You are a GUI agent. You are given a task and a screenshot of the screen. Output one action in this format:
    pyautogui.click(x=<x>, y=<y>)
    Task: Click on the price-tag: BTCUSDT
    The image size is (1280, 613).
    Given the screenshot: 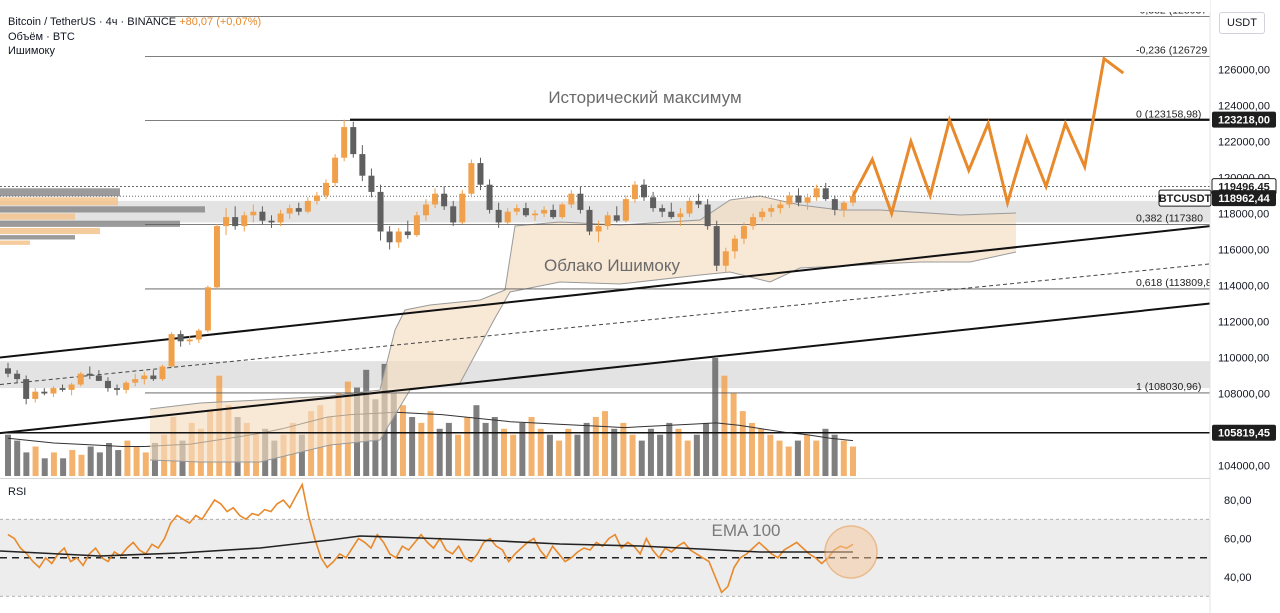 What is the action you would take?
    pyautogui.click(x=1185, y=198)
    